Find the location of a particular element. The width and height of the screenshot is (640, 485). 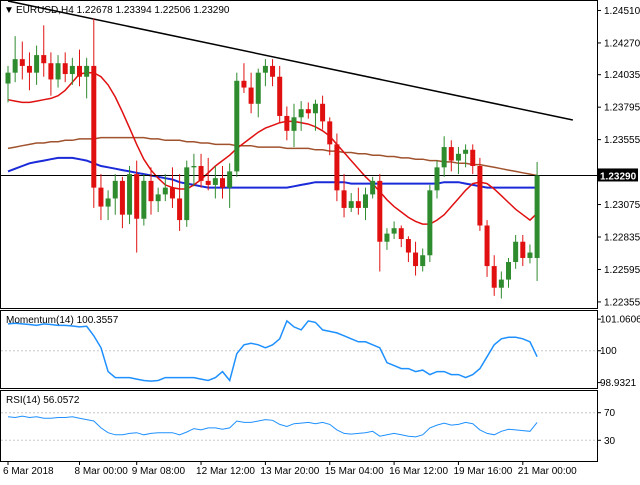

rsi-axis-label: 30 is located at coordinates (610, 441).